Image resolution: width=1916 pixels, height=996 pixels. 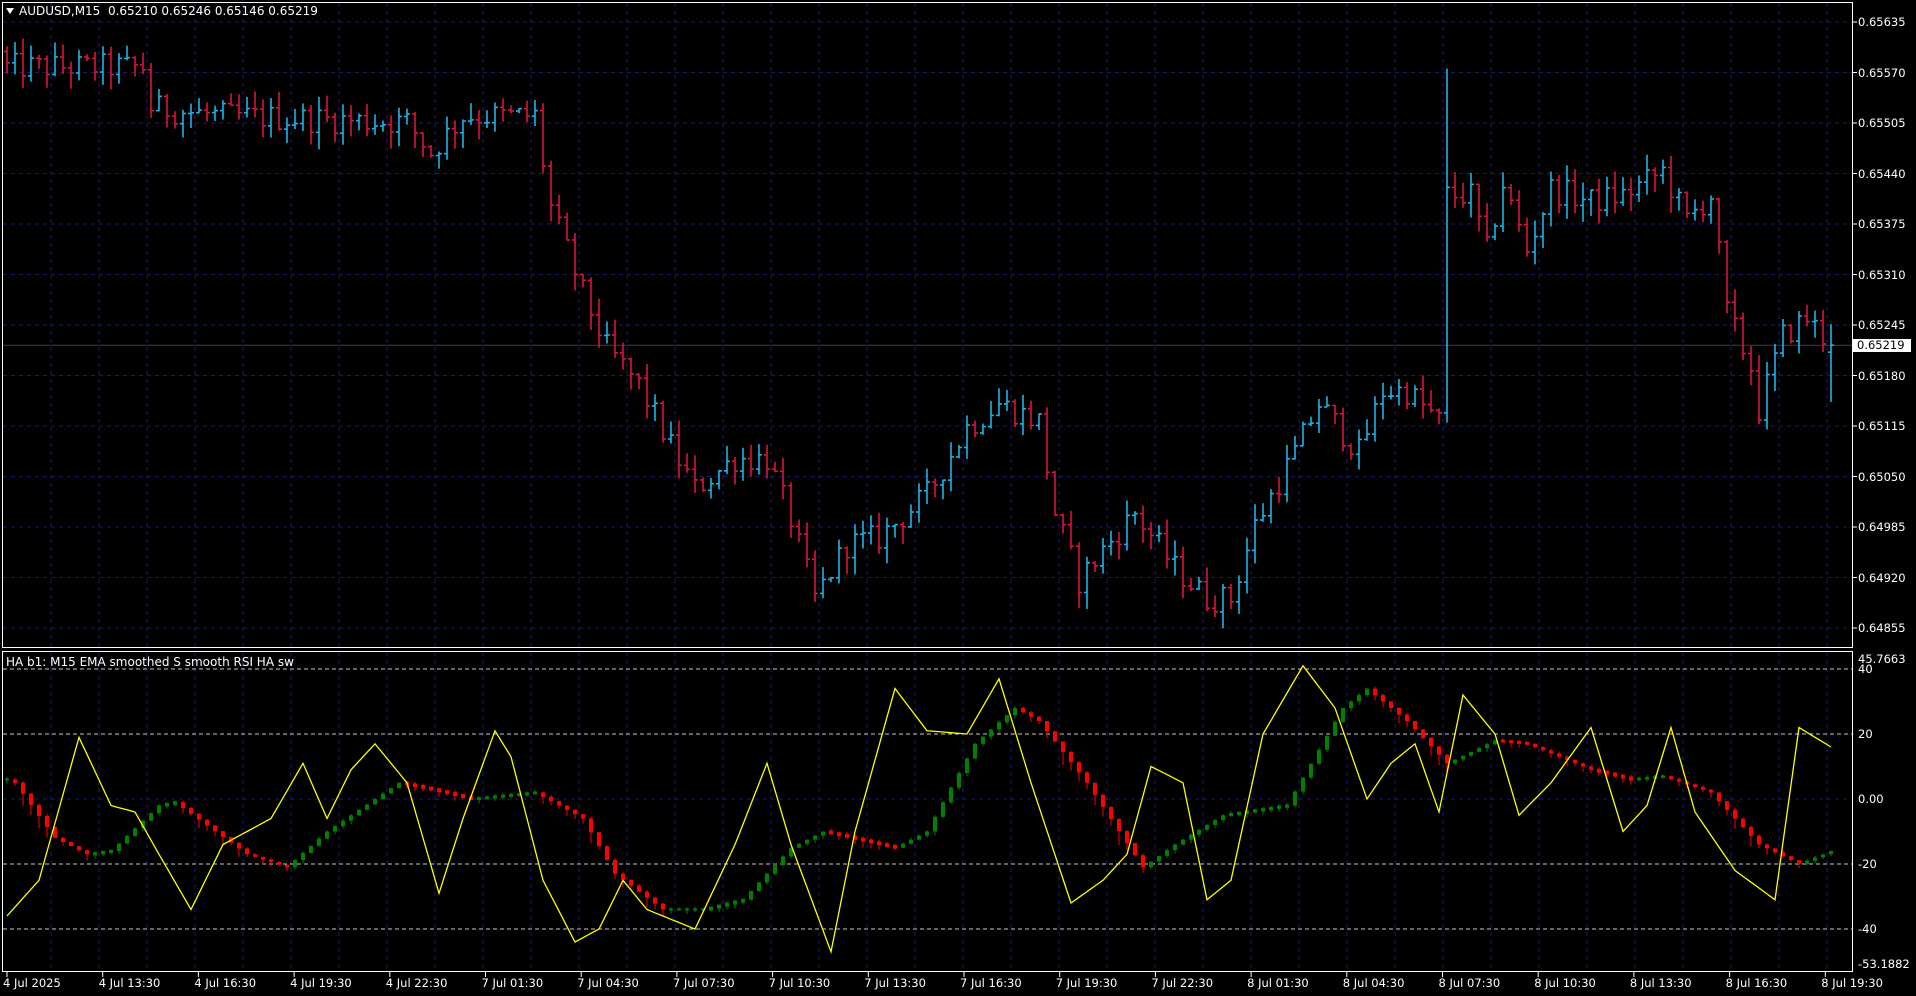 I want to click on price-tick-label: 0.65440, so click(x=1882, y=173).